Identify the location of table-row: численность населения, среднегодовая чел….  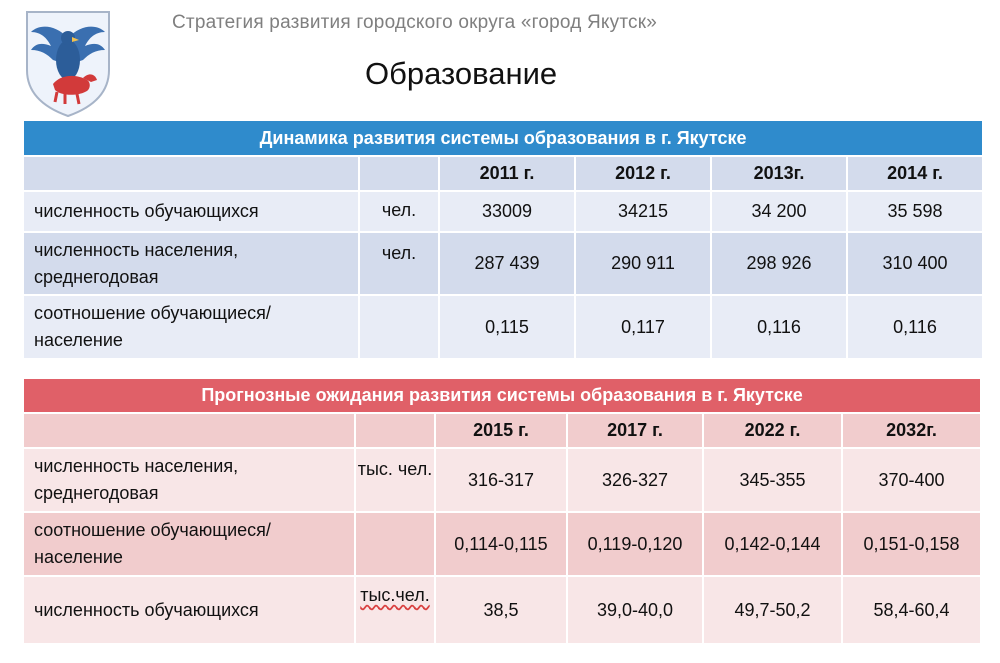
(503, 263).